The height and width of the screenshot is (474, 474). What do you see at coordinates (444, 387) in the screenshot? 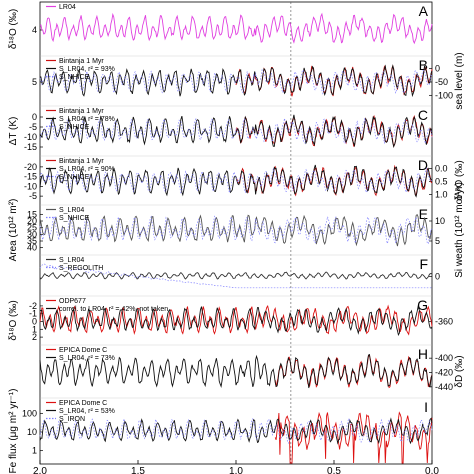
I see `right-tick-label: -440` at bounding box center [444, 387].